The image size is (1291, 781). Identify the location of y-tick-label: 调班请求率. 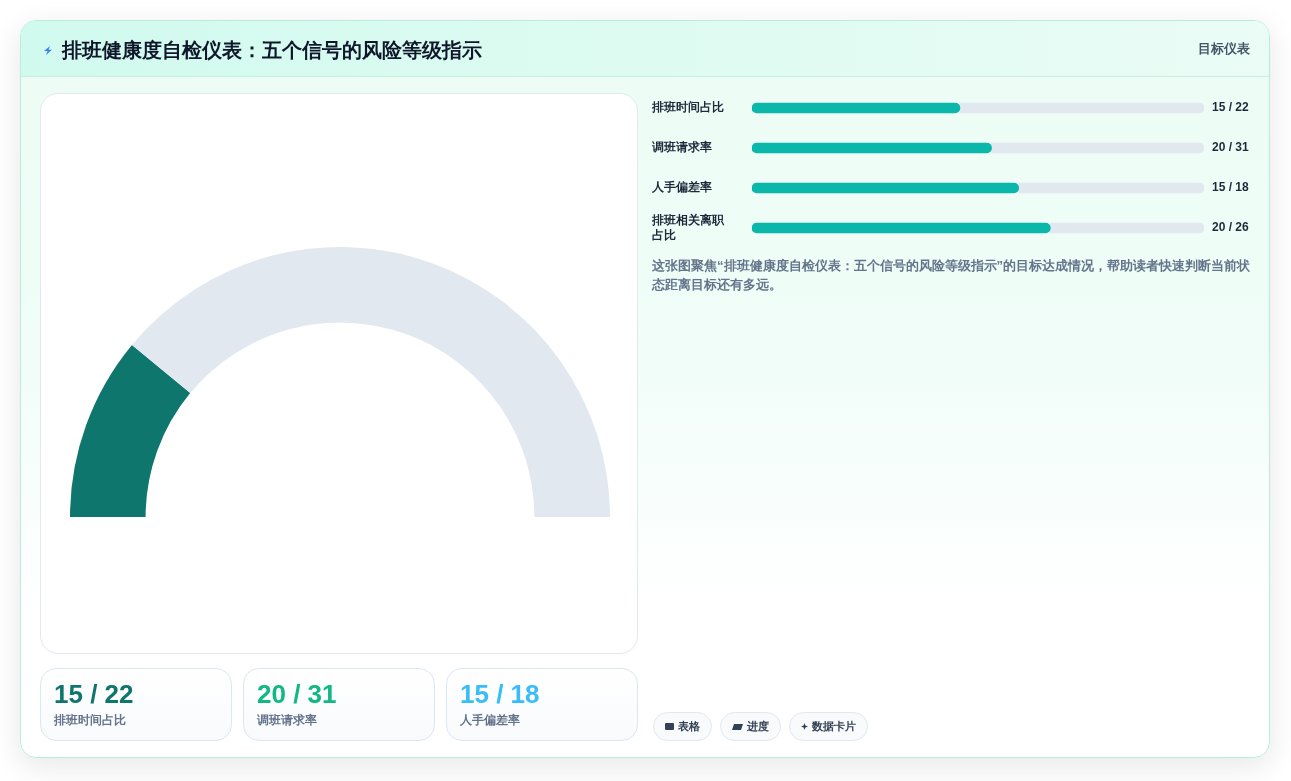
(681, 147).